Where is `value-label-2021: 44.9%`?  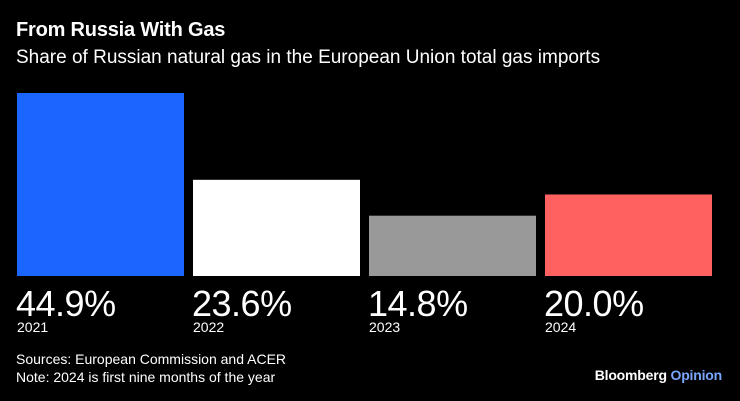
value-label-2021: 44.9% is located at coordinates (66, 303).